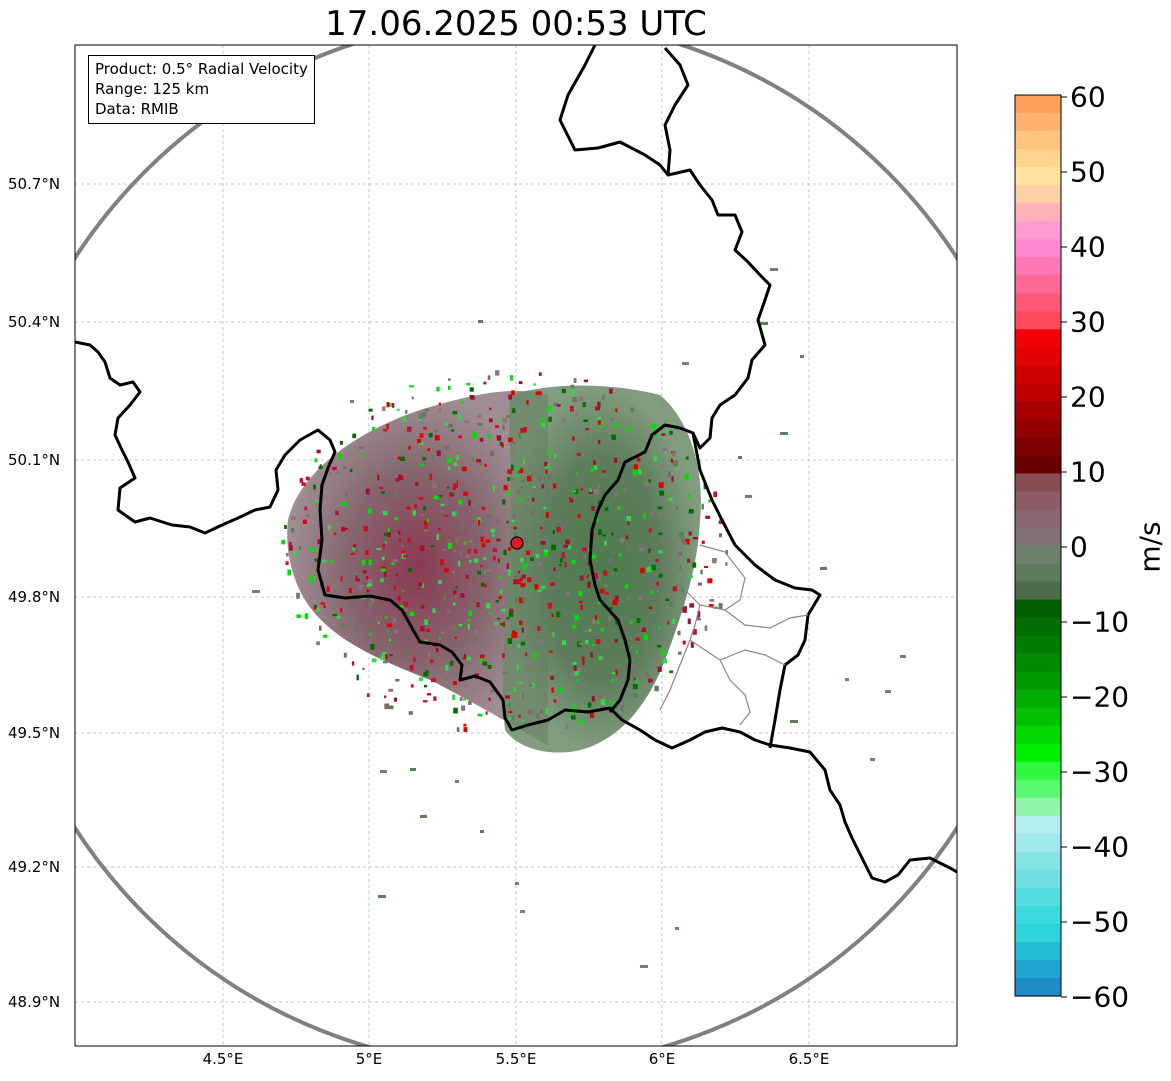 The height and width of the screenshot is (1081, 1171). I want to click on lat-label-50-1: 50.1°N, so click(34, 460).